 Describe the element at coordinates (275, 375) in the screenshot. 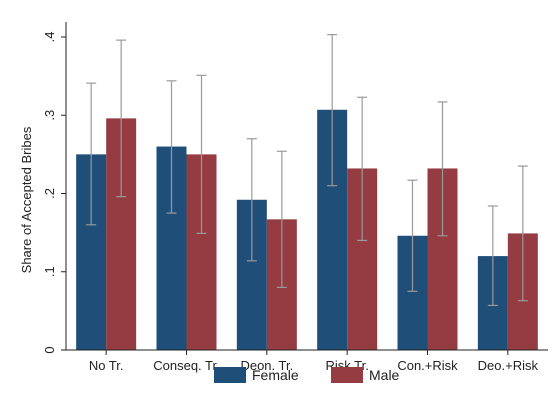

I see `legend-label-female: Female` at that location.